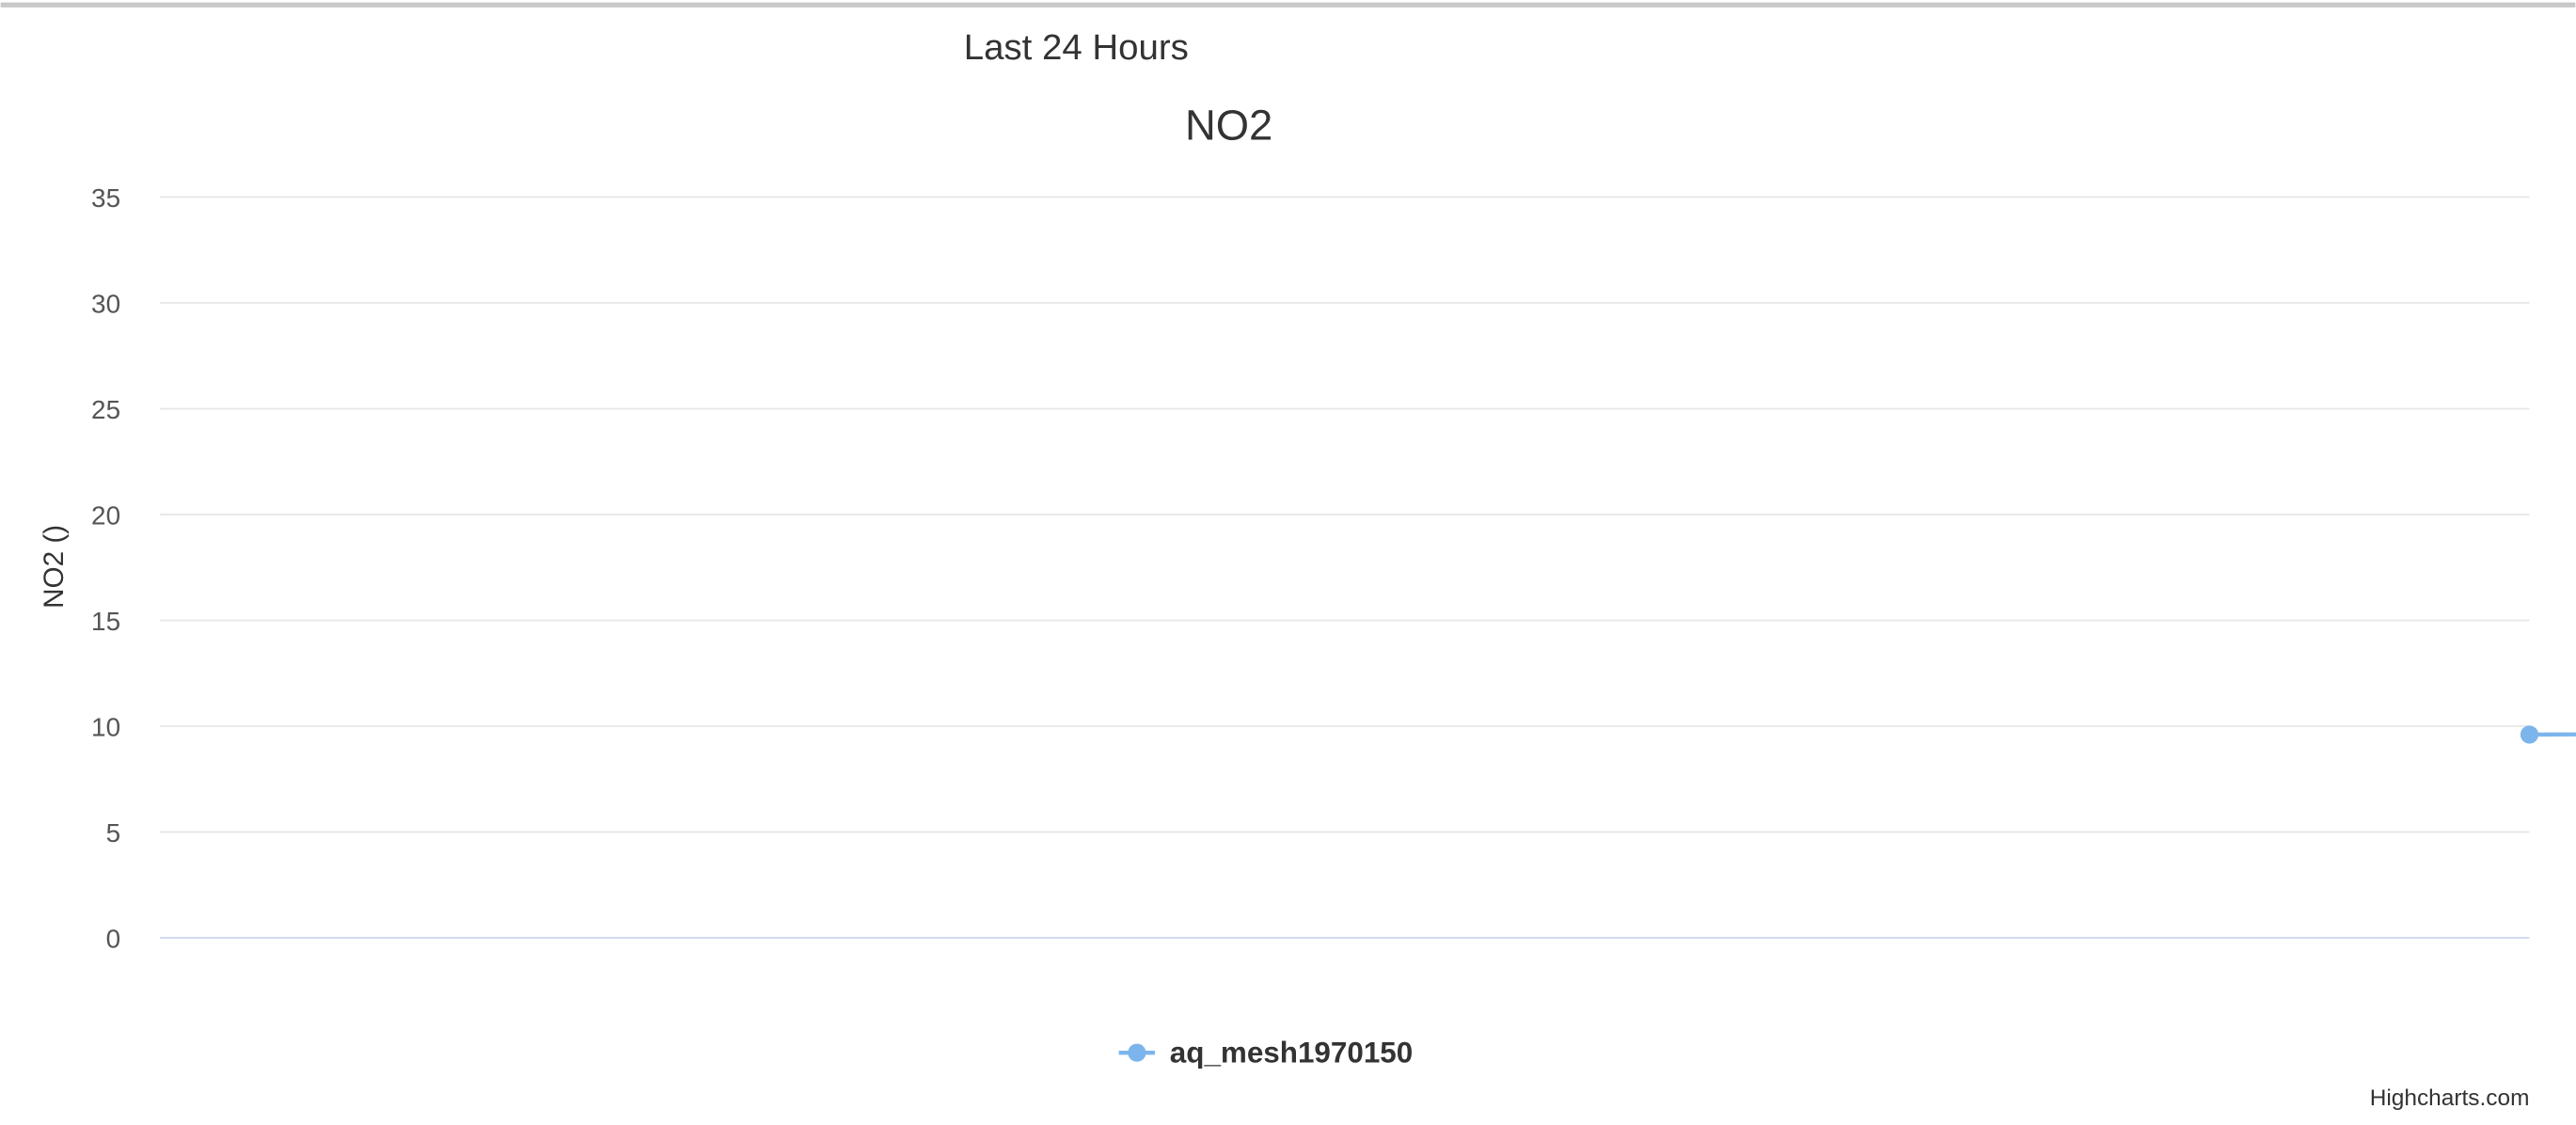 Image resolution: width=2576 pixels, height=1125 pixels. Describe the element at coordinates (105, 621) in the screenshot. I see `y-tick-label: 15` at that location.